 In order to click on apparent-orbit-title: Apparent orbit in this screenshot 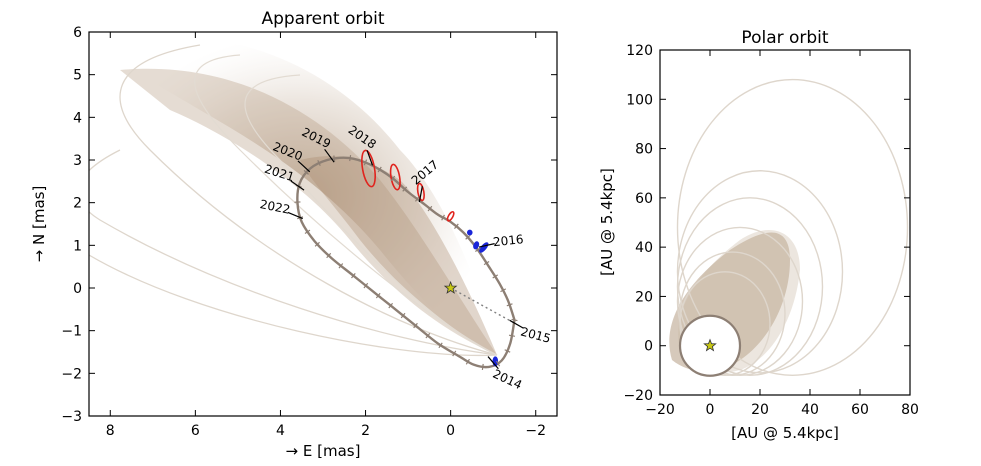, I will do `click(322, 19)`.